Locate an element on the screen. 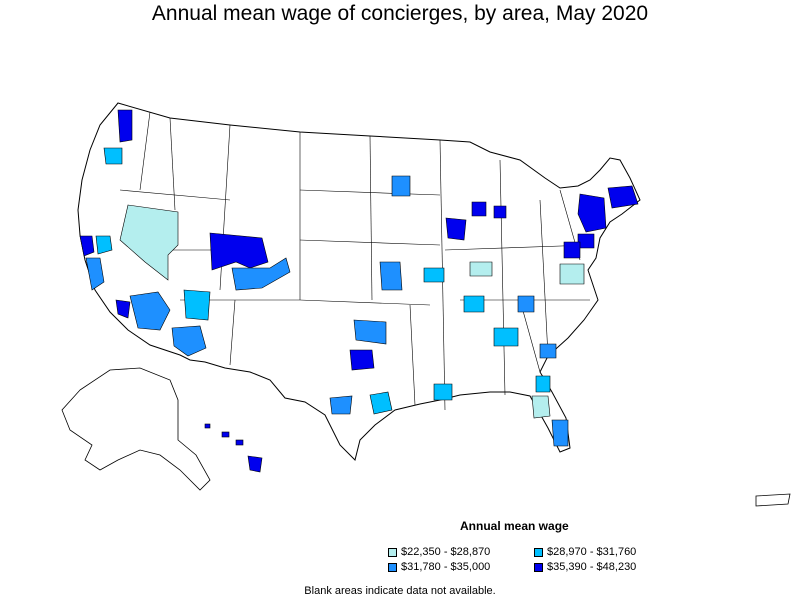  region-san-antonio is located at coordinates (341, 405).